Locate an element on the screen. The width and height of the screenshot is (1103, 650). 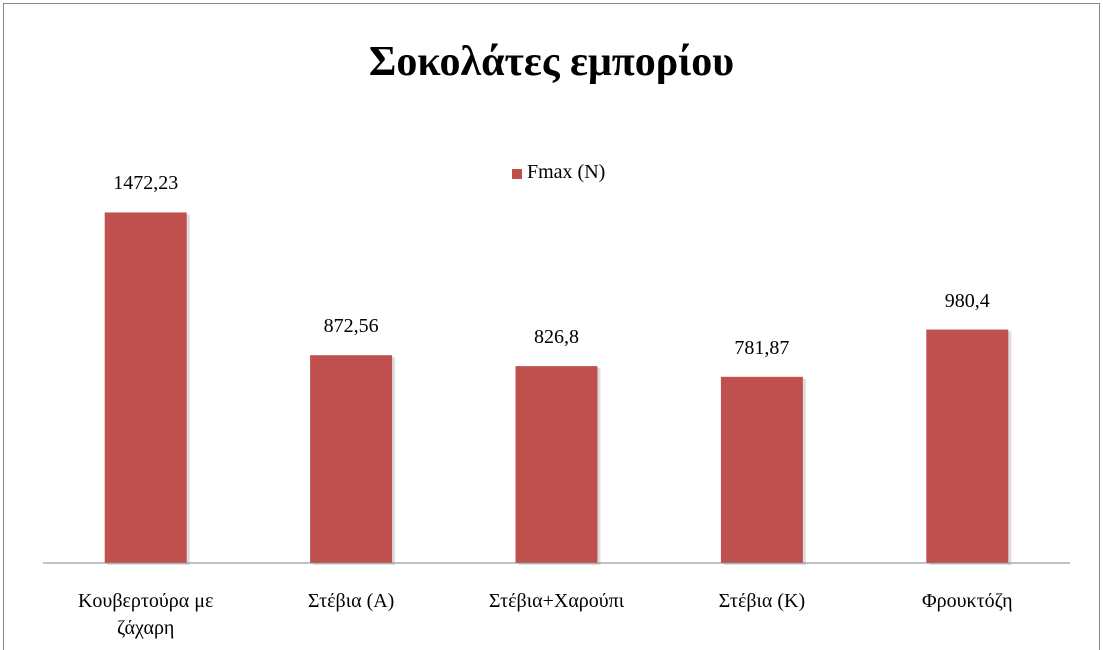
data-label: 826,8 is located at coordinates (556, 337).